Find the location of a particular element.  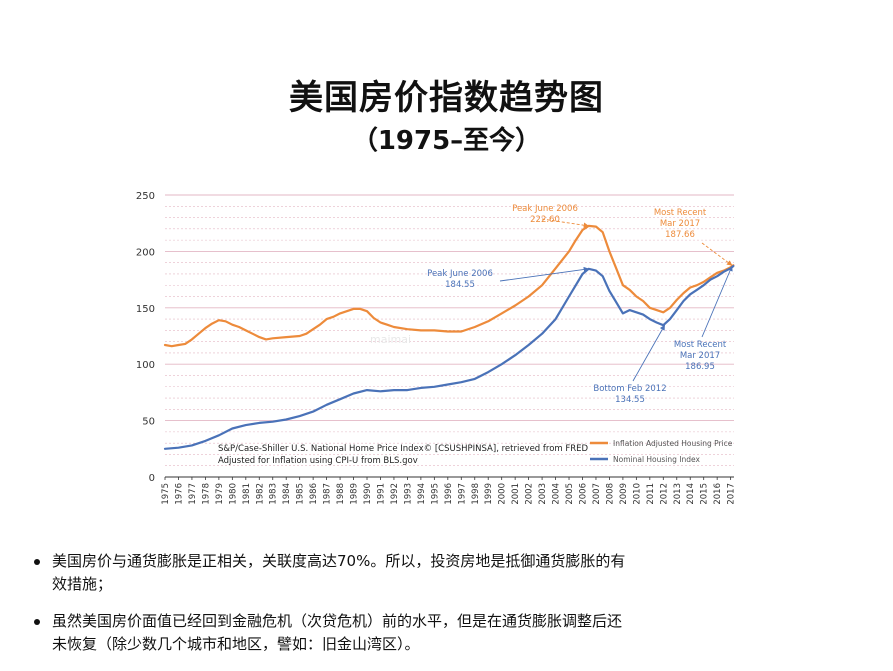

x-tick-label: 1996 is located at coordinates (449, 494).